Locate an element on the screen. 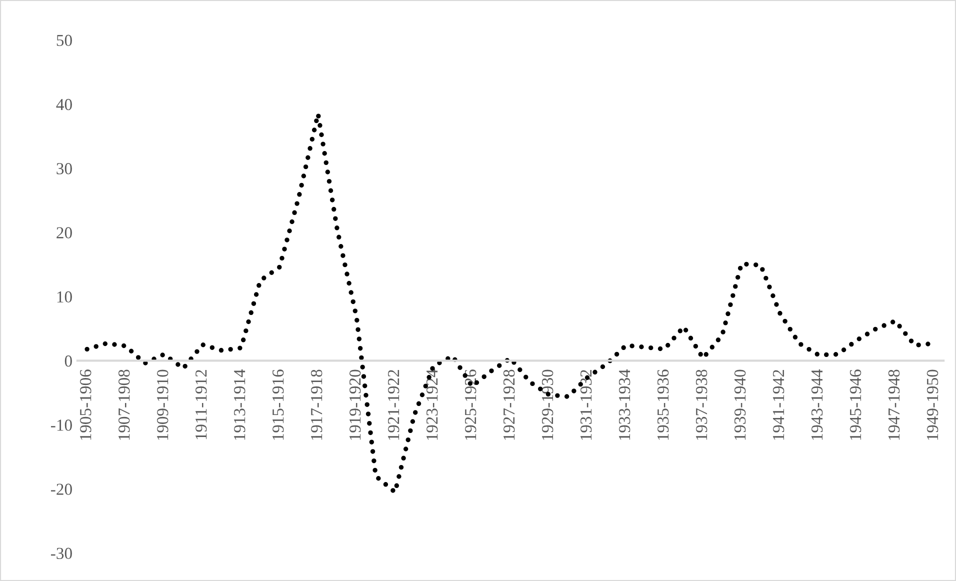 Image resolution: width=956 pixels, height=581 pixels. x-tick-label: 1927-1928 is located at coordinates (509, 405).